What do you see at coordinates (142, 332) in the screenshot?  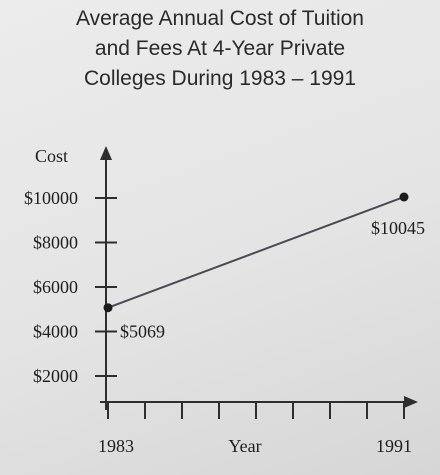 I see `data-label: $5069` at bounding box center [142, 332].